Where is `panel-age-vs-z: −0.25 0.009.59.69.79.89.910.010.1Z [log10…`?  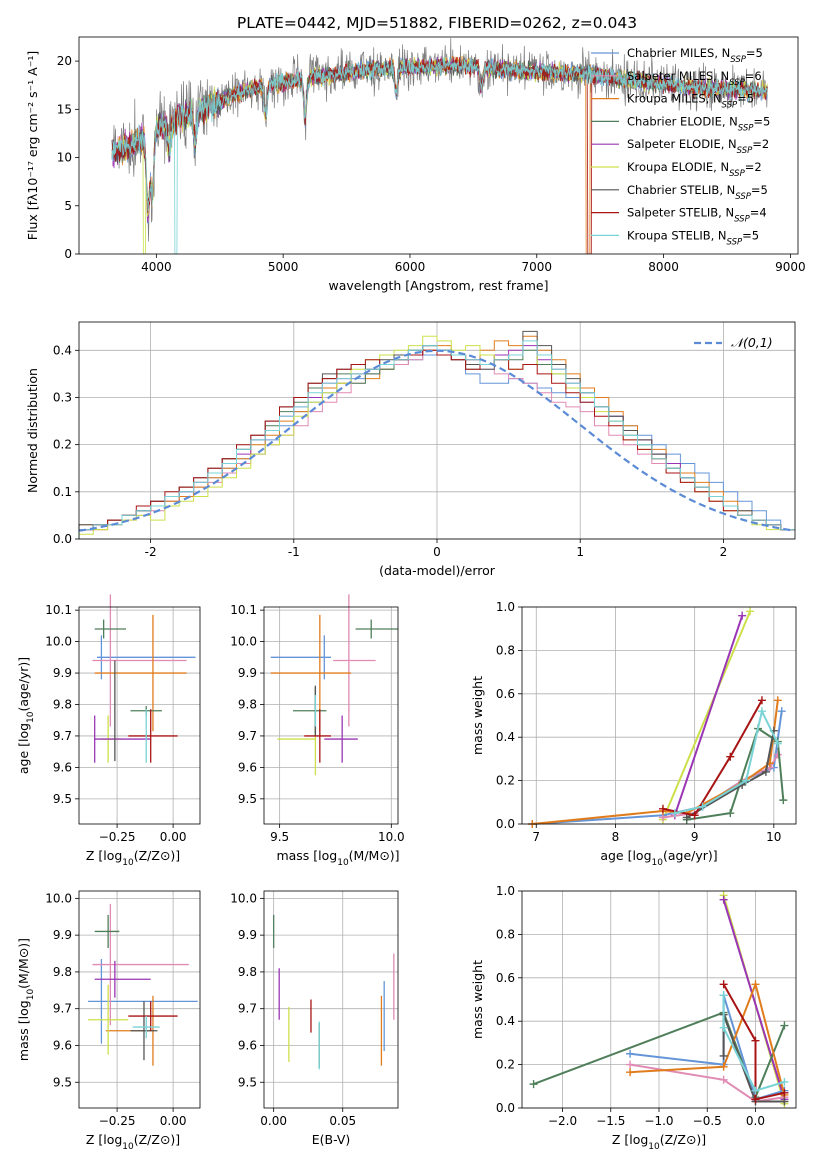 panel-age-vs-z: −0.25 0.009.59.69.79.89.910.010.1Z [log10… is located at coordinates (108, 731).